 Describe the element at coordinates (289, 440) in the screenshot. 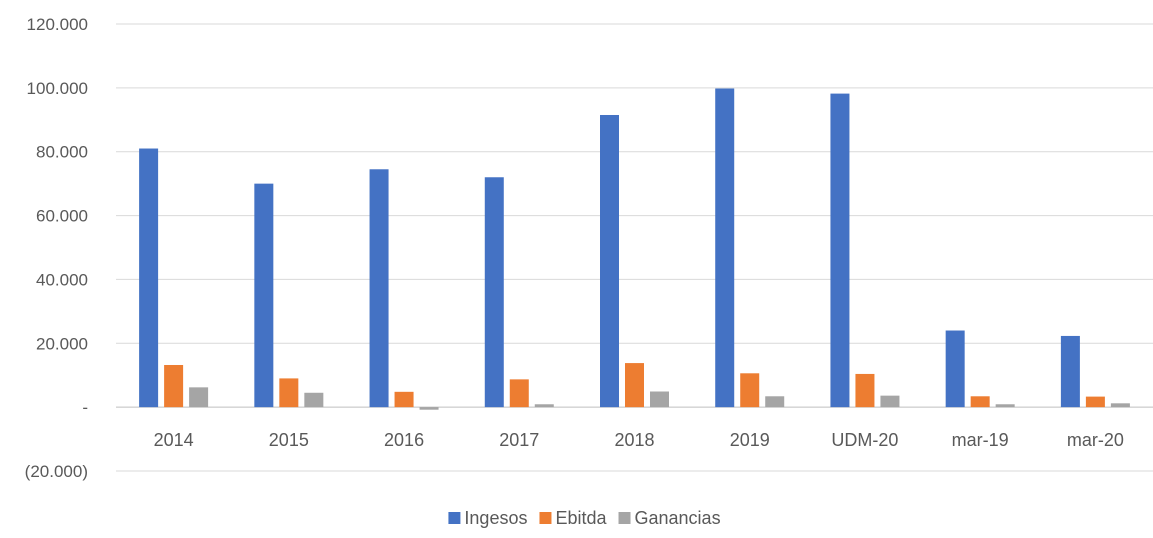

I see `x-category-label: 2015` at that location.